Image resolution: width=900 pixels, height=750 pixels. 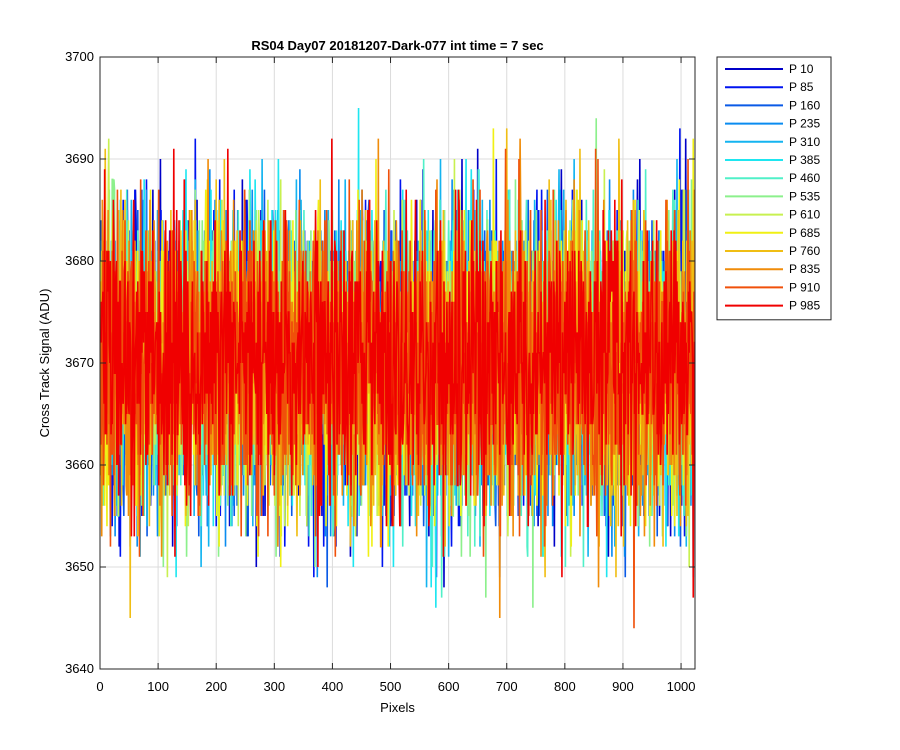 I want to click on legend-label: P 760, so click(x=804, y=251).